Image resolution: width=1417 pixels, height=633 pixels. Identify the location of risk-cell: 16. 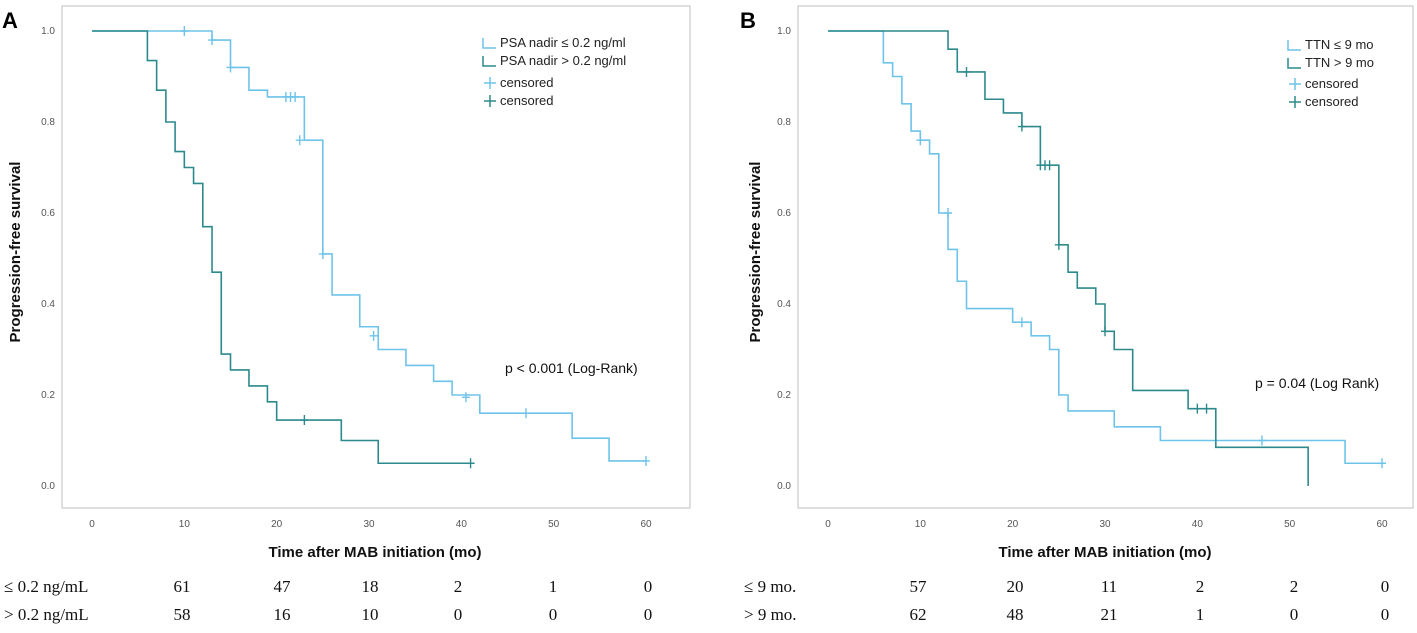
(282, 614).